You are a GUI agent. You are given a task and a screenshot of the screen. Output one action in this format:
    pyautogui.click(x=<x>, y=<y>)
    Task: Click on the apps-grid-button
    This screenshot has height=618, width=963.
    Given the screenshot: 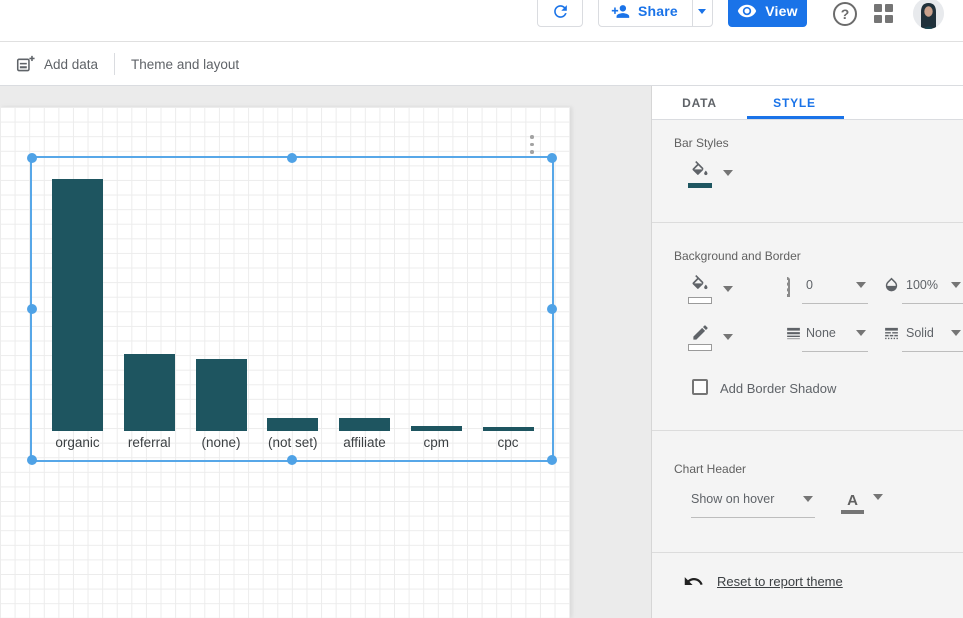 What is the action you would take?
    pyautogui.click(x=884, y=14)
    